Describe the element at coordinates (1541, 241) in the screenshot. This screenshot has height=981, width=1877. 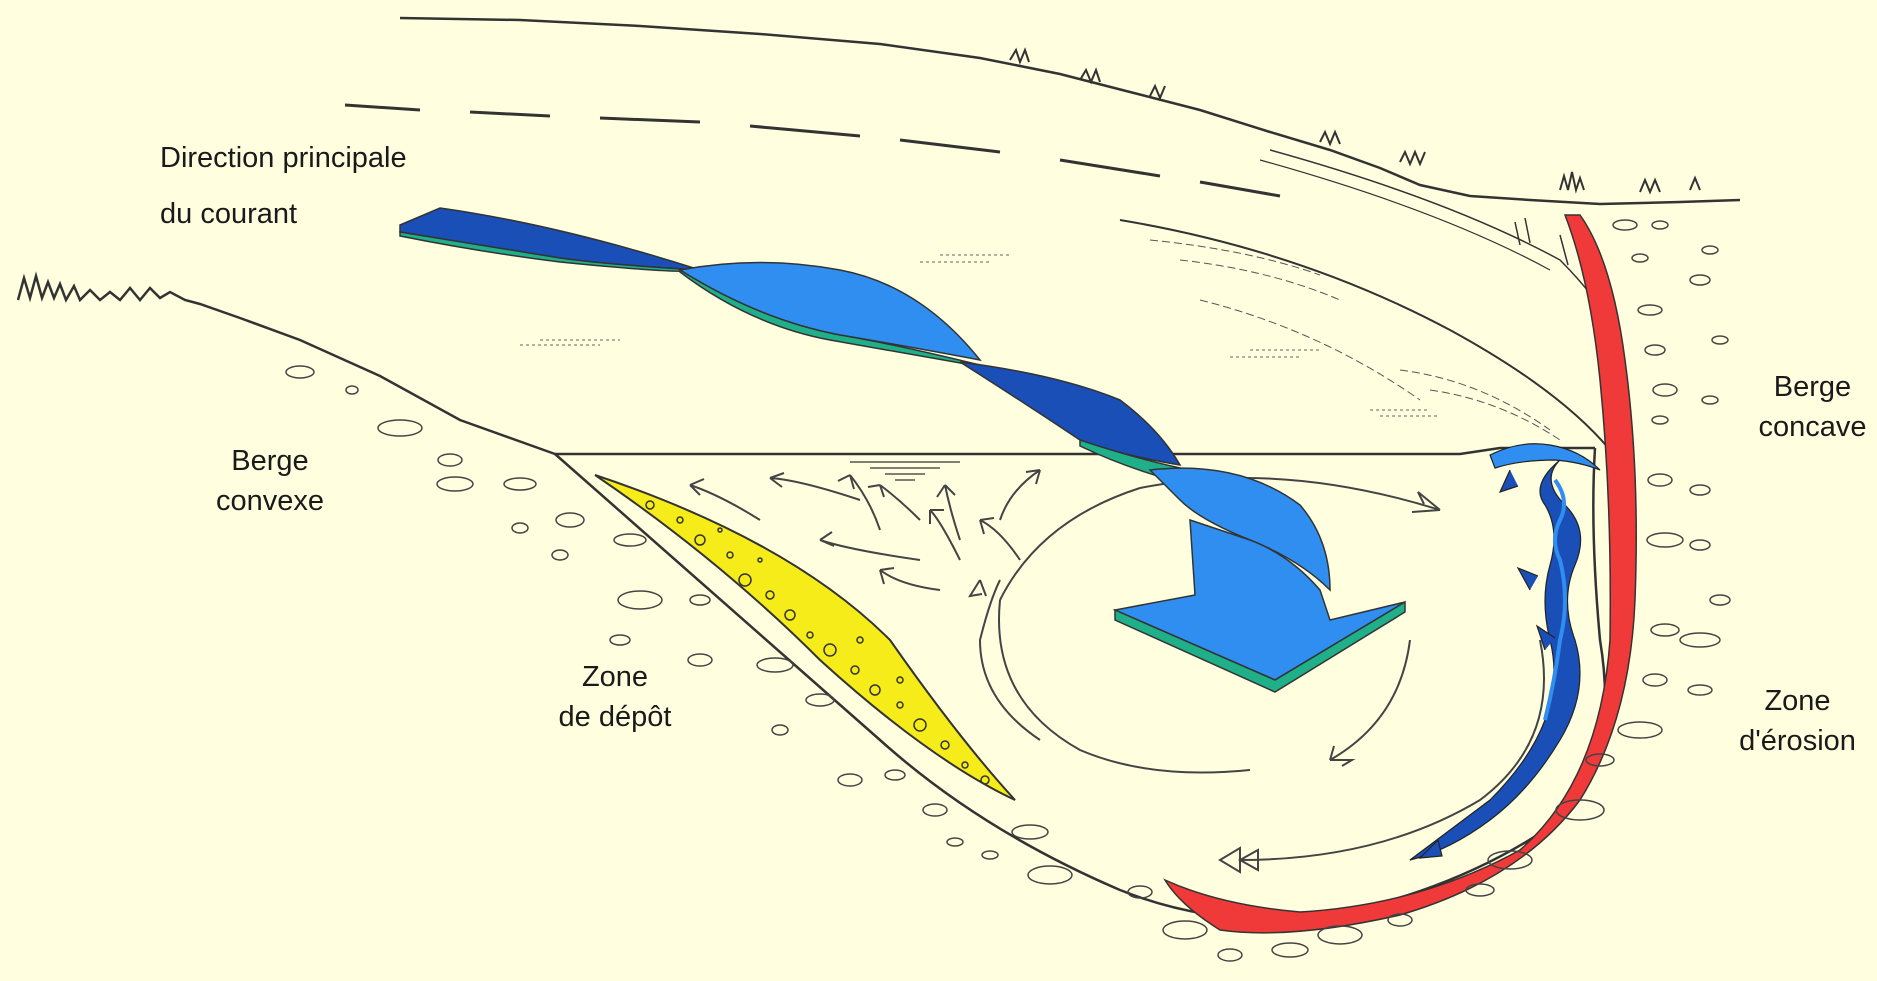
I see `concave-bank-hatching` at that location.